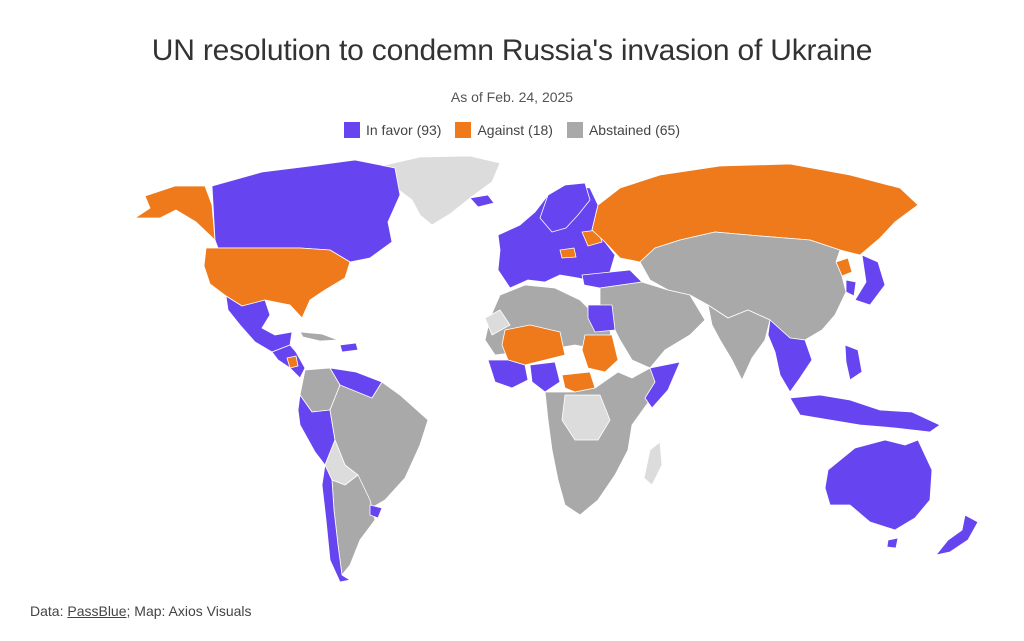 The image size is (1024, 641). I want to click on region-western-sahara, so click(497, 322).